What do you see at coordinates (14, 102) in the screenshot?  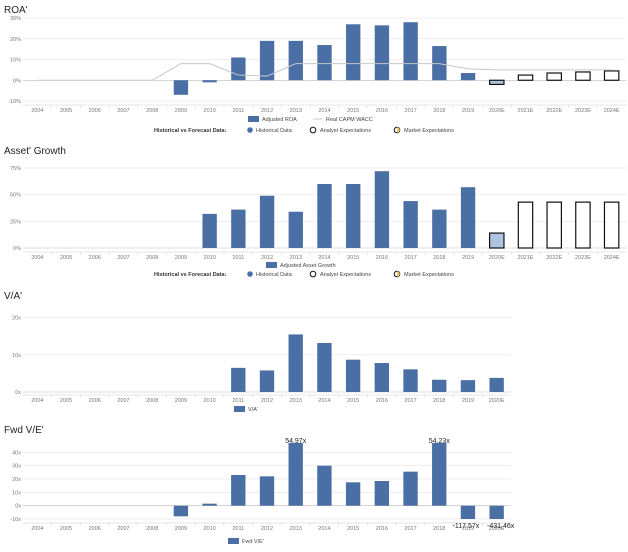 I see `y-tick-label: -10%` at bounding box center [14, 102].